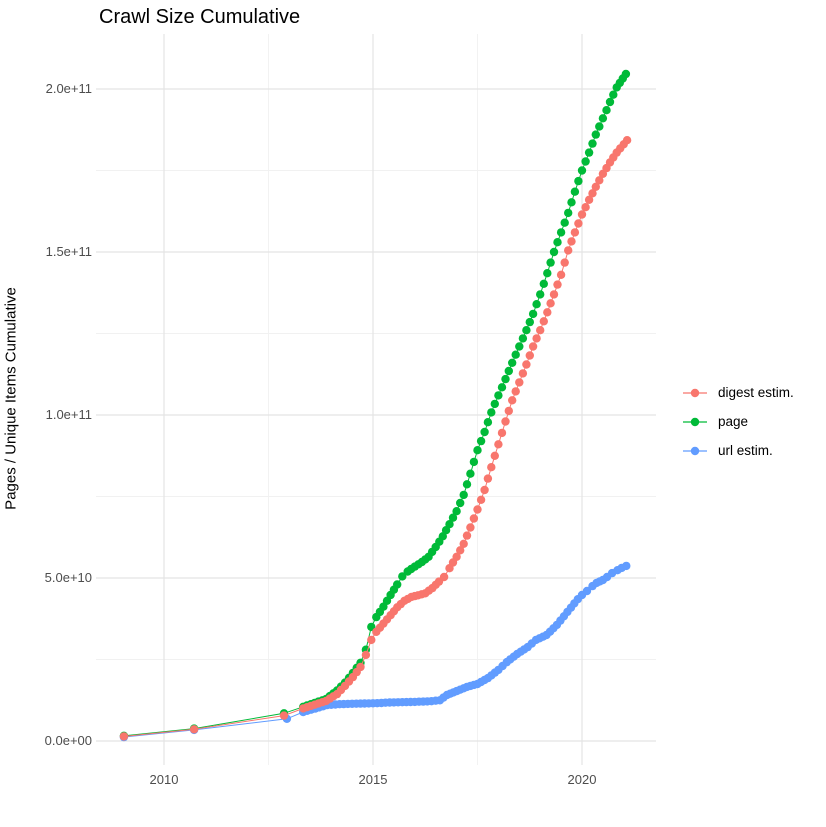 The image size is (826, 827). I want to click on legend-label: digest estim., so click(756, 392).